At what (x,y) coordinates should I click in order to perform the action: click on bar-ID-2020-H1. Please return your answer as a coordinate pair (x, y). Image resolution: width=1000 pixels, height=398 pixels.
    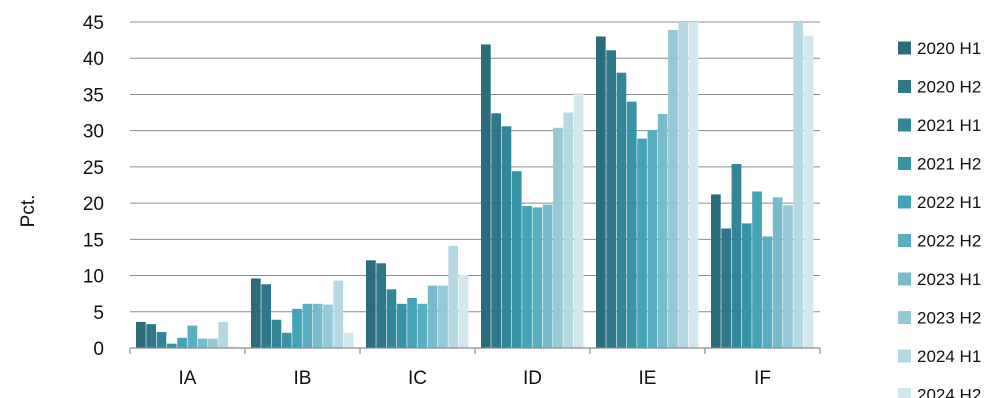
    Looking at the image, I should click on (486, 196).